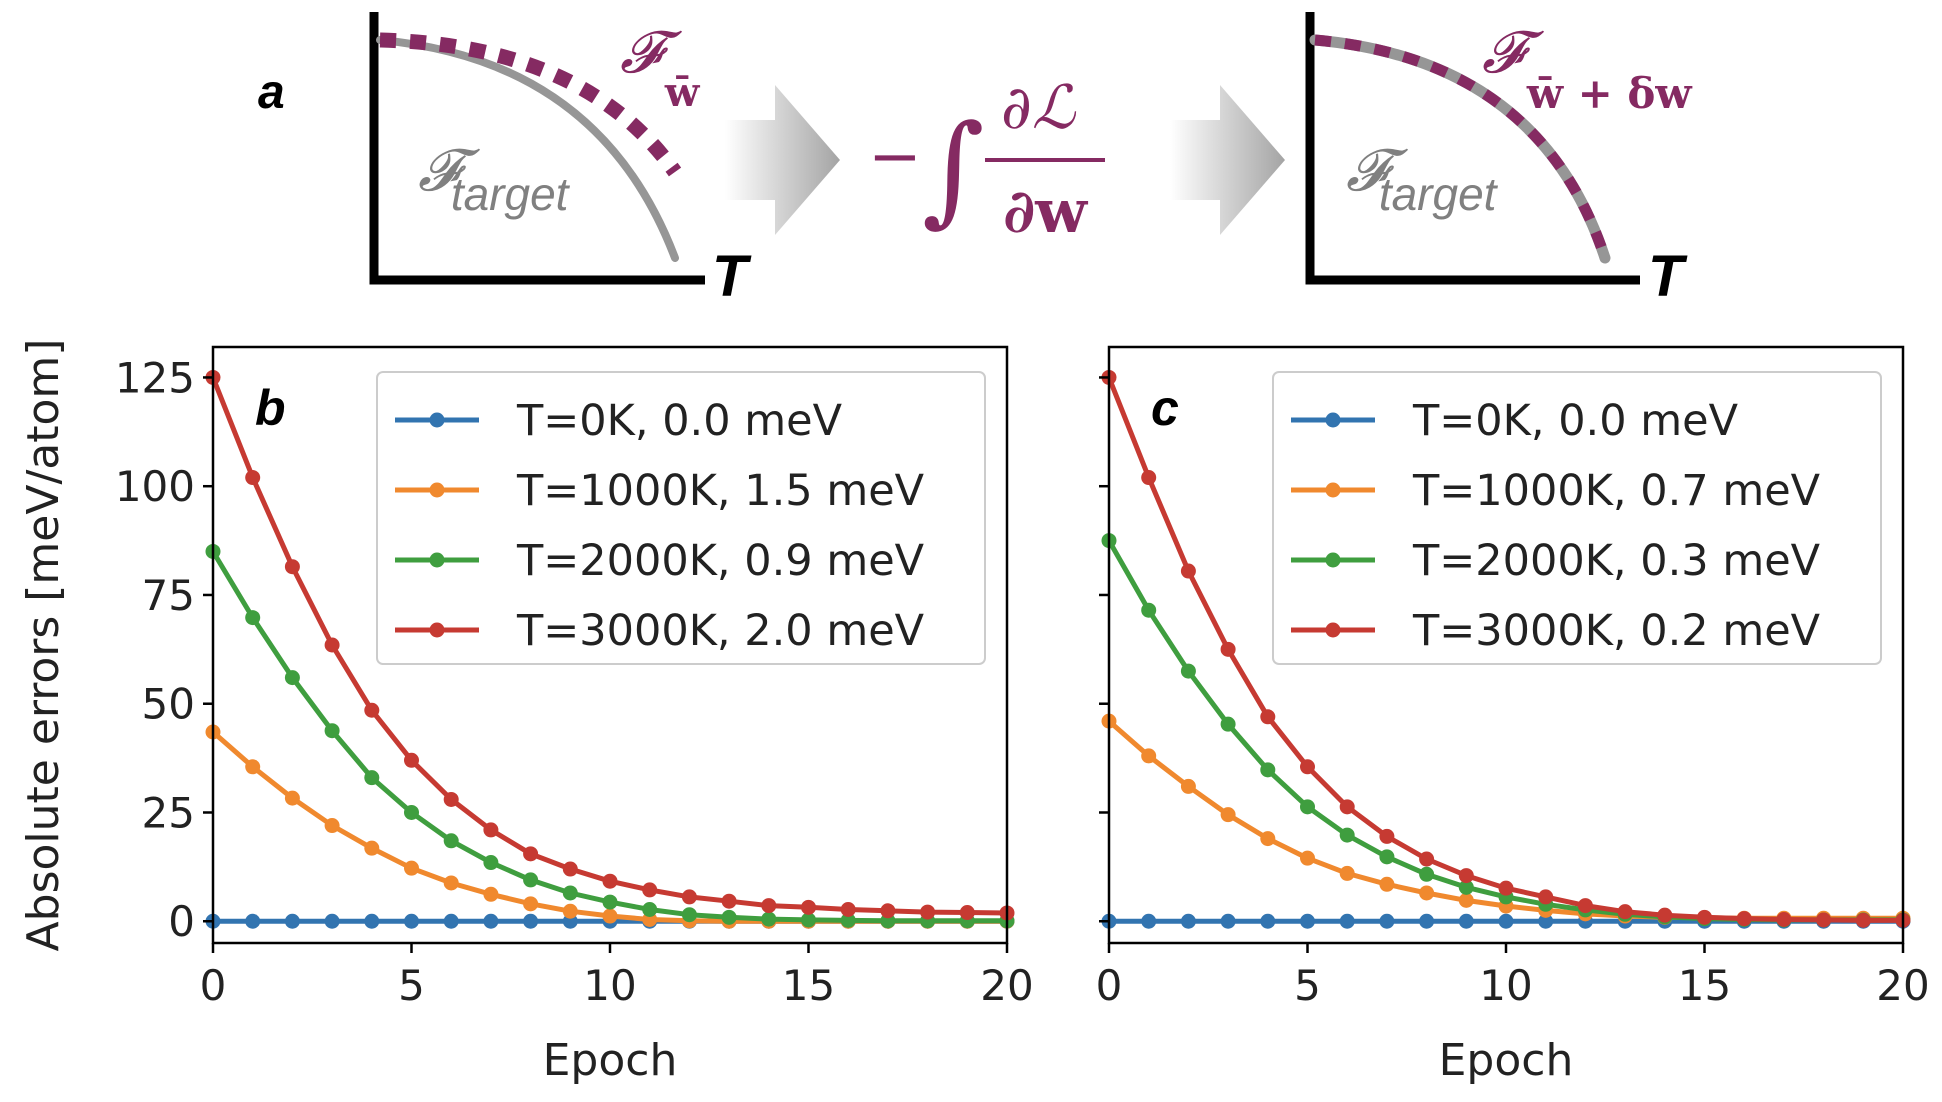  Describe the element at coordinates (155, 486) in the screenshot. I see `y-tick-label: 100` at that location.